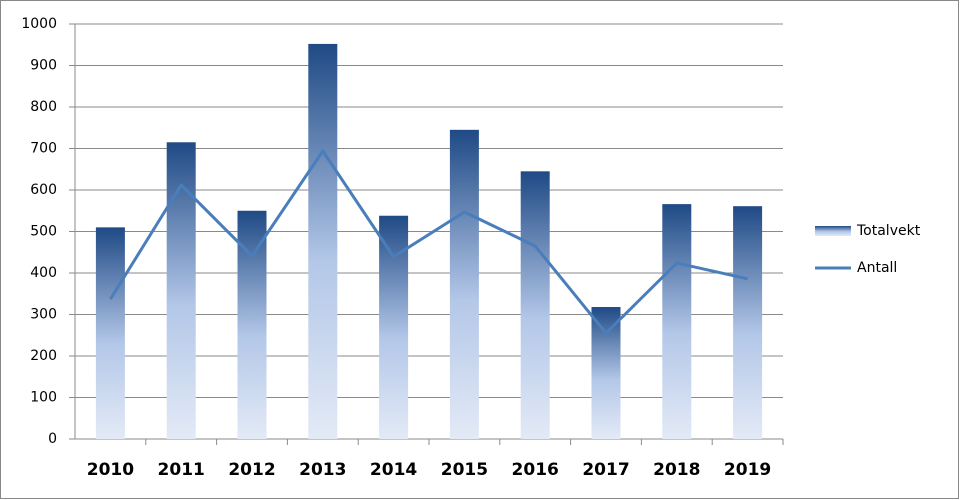  What do you see at coordinates (39, 24) in the screenshot?
I see `y-tick-label: 1000` at bounding box center [39, 24].